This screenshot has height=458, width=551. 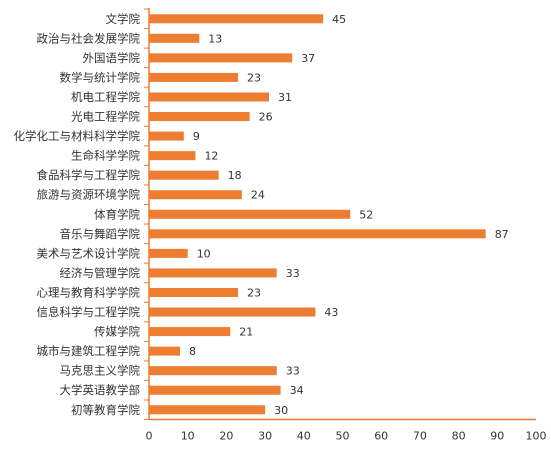 What do you see at coordinates (100, 273) in the screenshot?
I see `category-label: 经济与管理学院` at bounding box center [100, 273].